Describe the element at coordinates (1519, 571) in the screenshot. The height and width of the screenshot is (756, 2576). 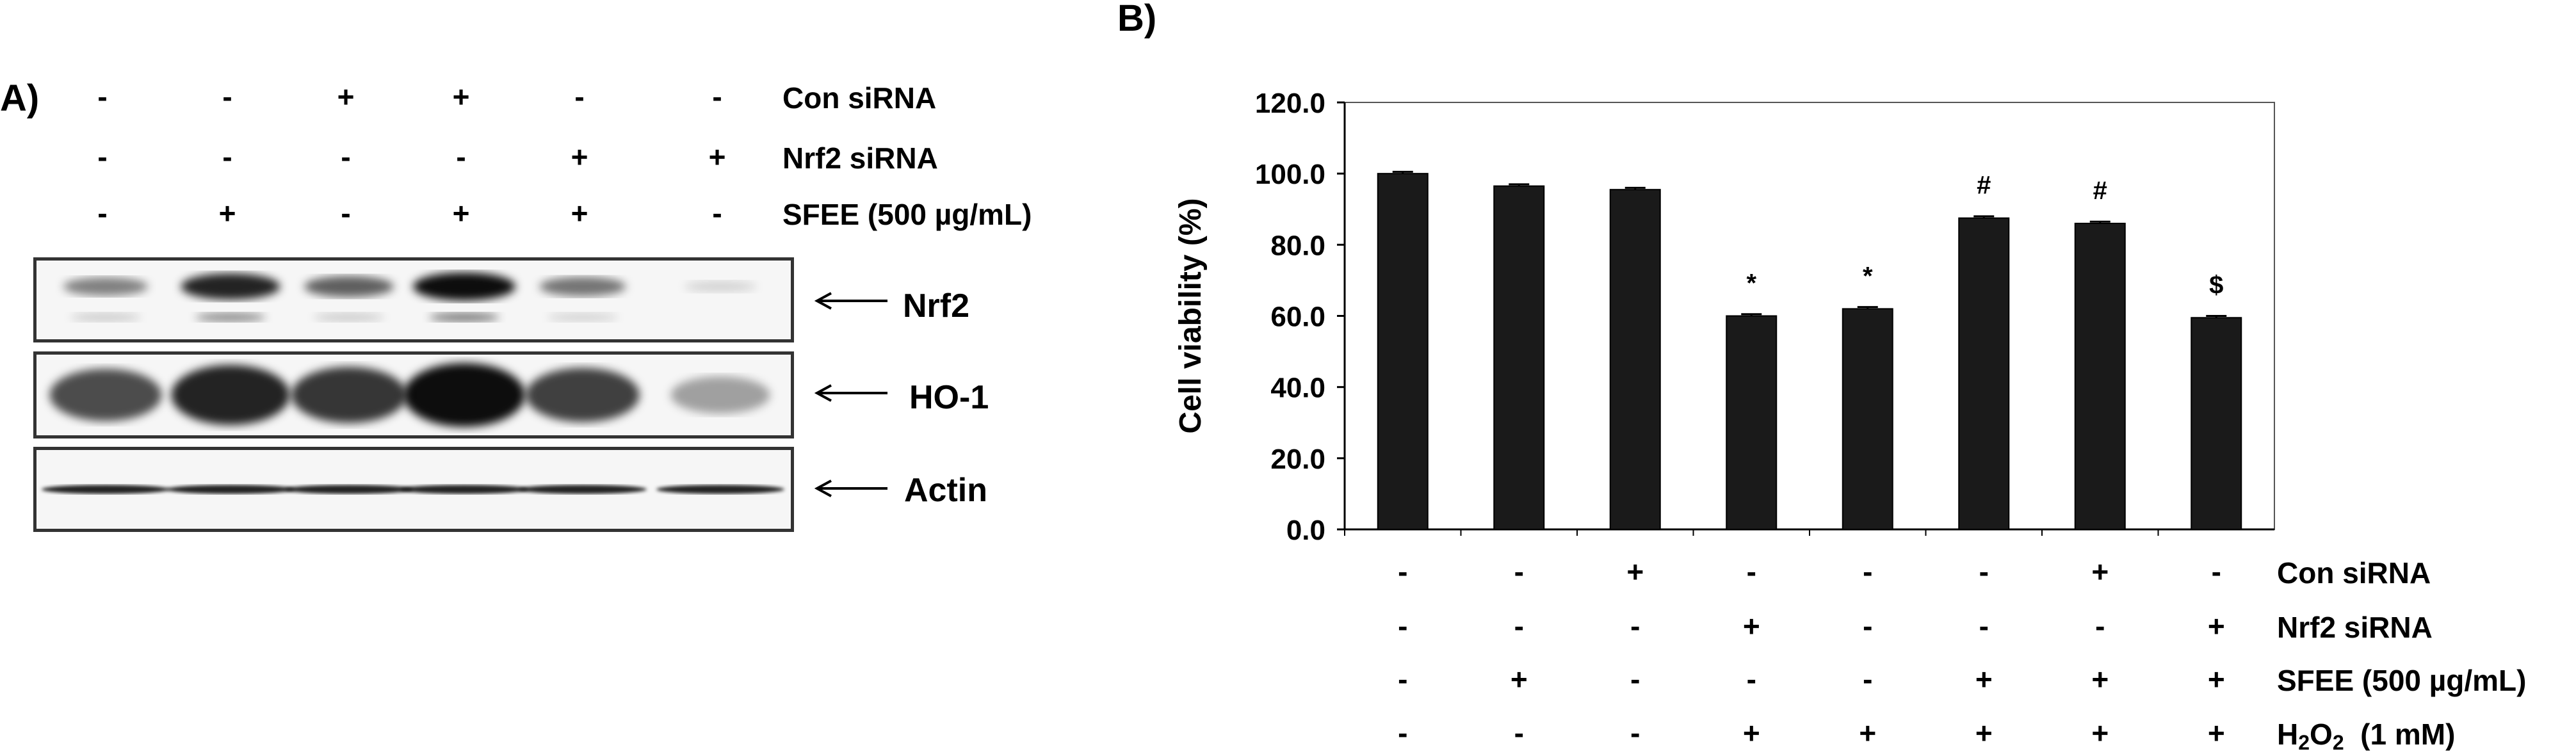
I see `panel-b-sign-1-2: -` at that location.